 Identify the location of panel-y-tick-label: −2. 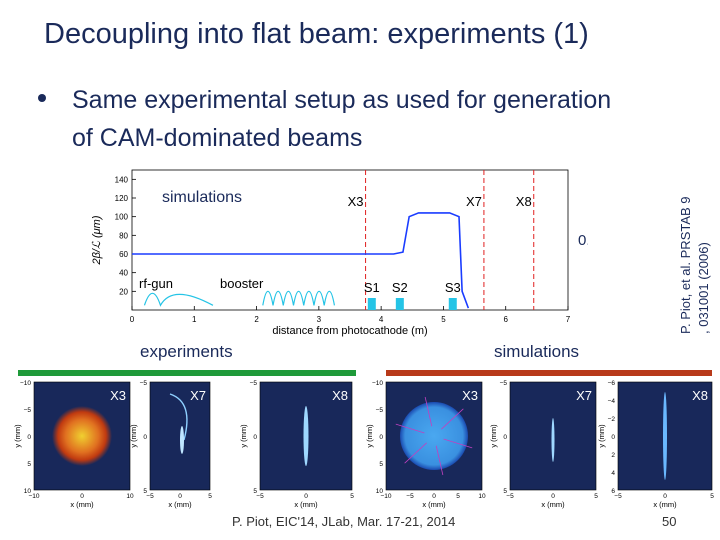
(612, 419).